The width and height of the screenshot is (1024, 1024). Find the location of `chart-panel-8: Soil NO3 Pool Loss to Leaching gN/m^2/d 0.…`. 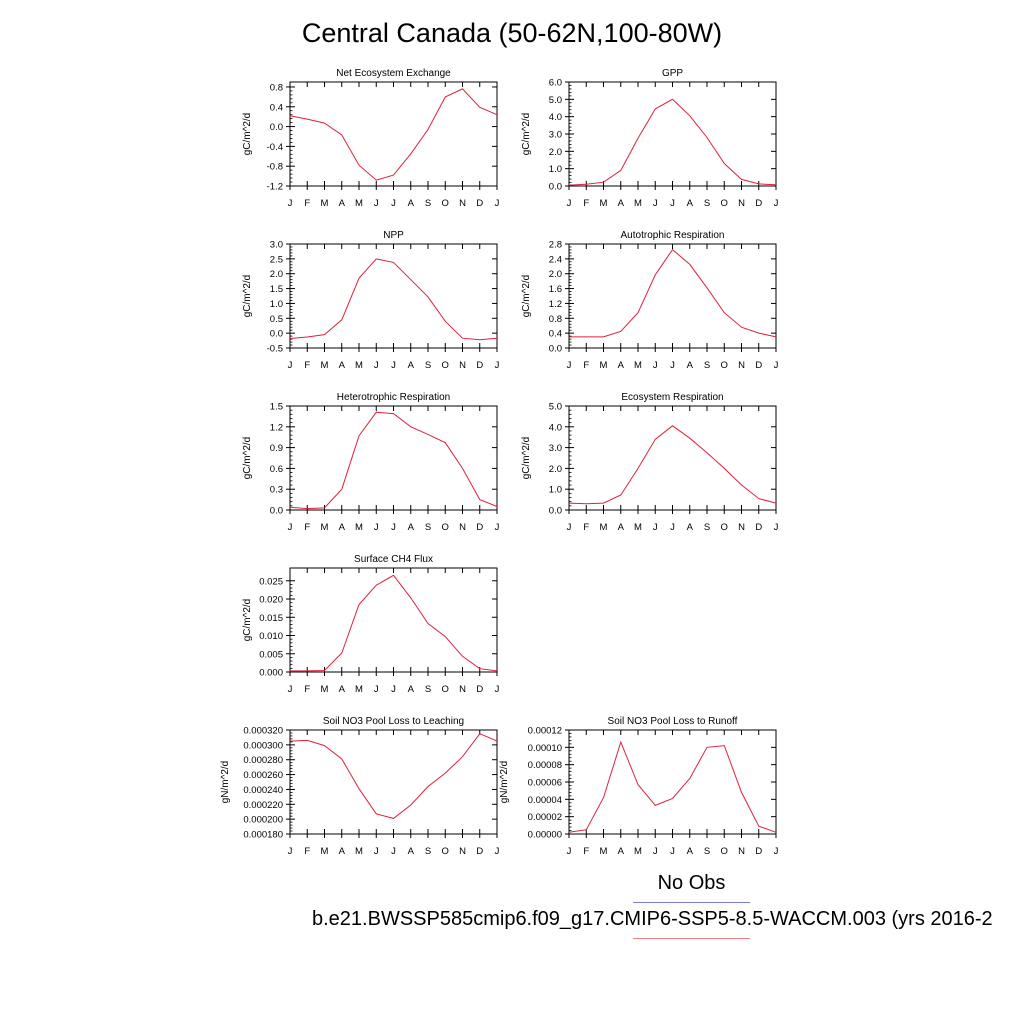

chart-panel-8: Soil NO3 Pool Loss to Leaching gN/m^2/d 0.… is located at coordinates (360, 786).